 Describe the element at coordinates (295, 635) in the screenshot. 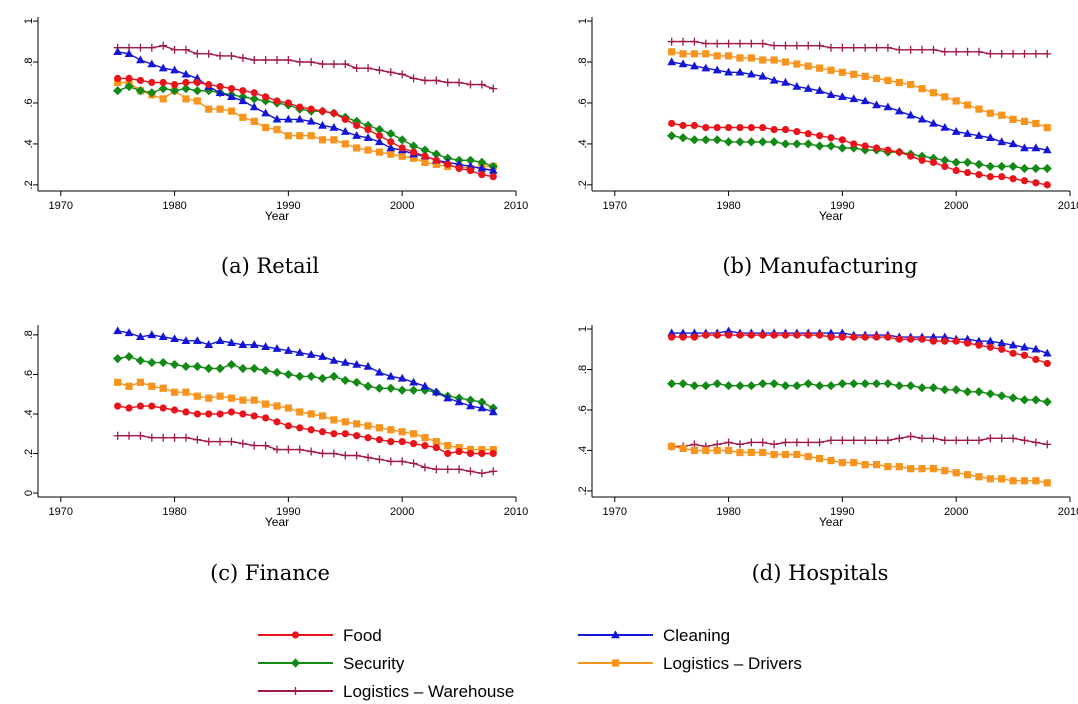

I see `legend-marker` at that location.